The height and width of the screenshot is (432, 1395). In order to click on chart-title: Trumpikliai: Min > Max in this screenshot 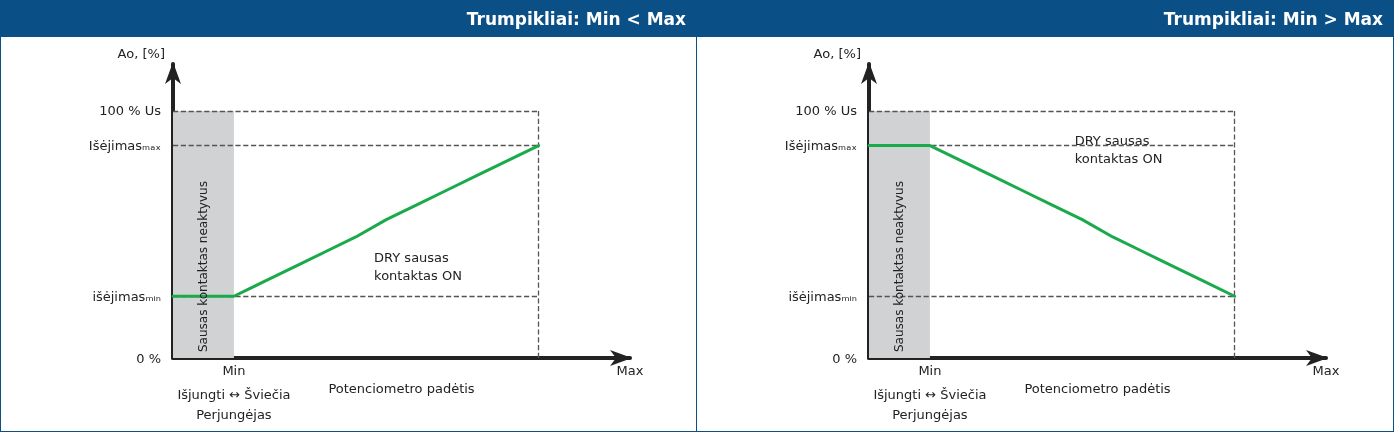, I will do `click(1045, 19)`.